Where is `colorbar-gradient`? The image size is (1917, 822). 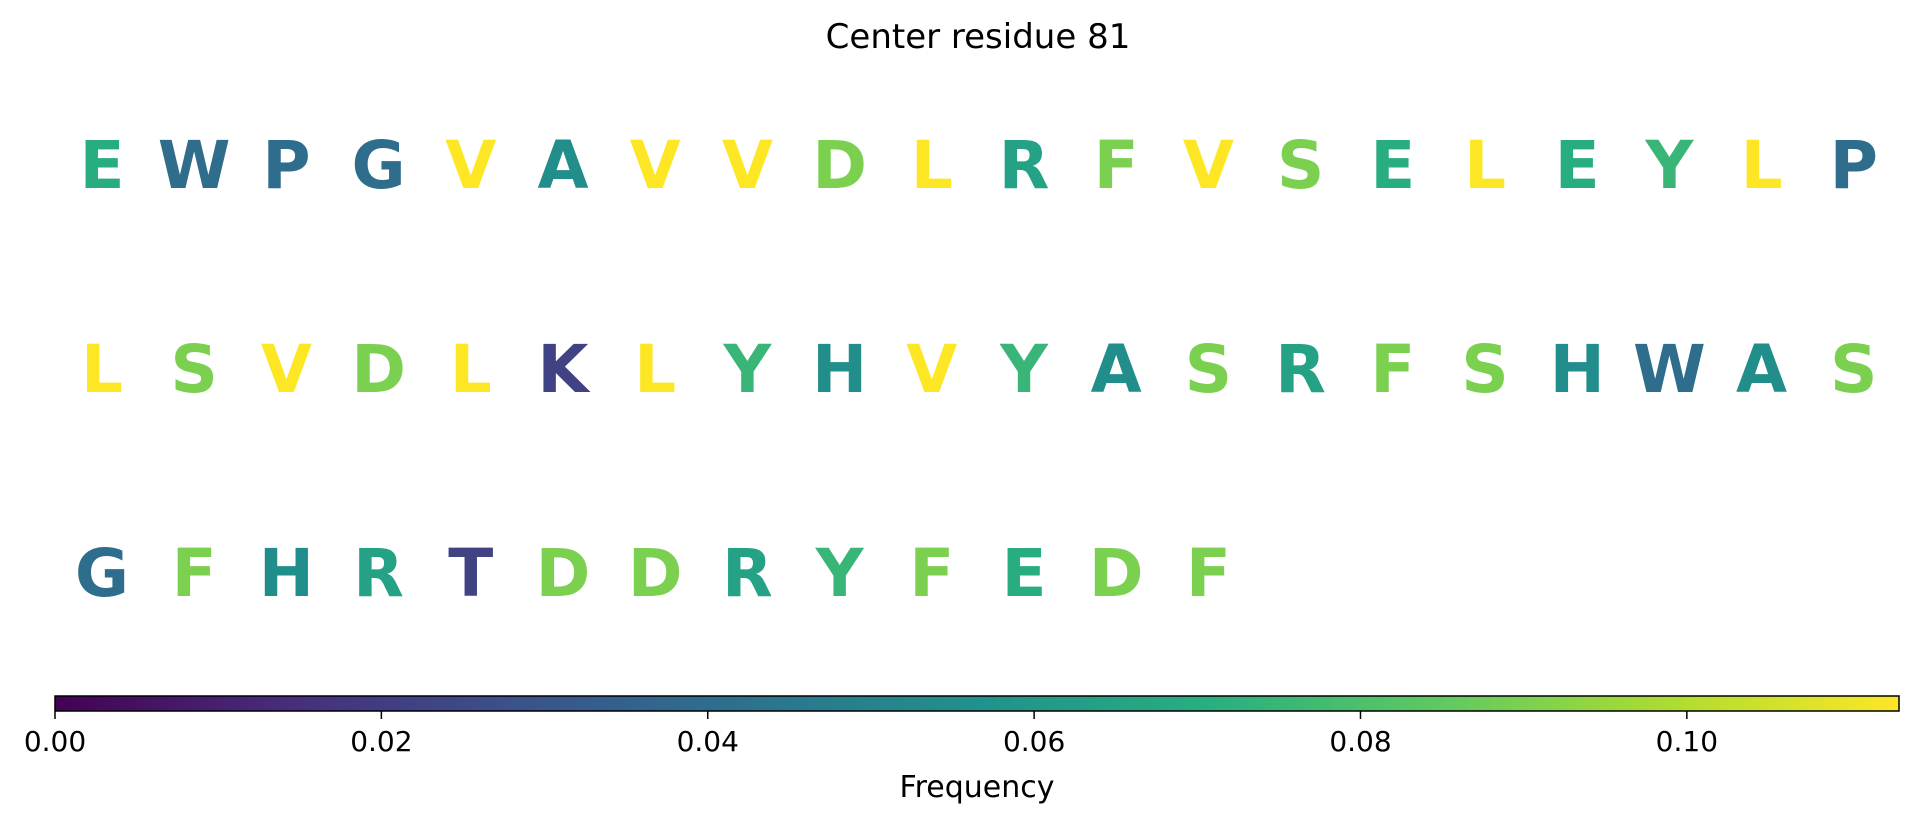 colorbar-gradient is located at coordinates (977, 703).